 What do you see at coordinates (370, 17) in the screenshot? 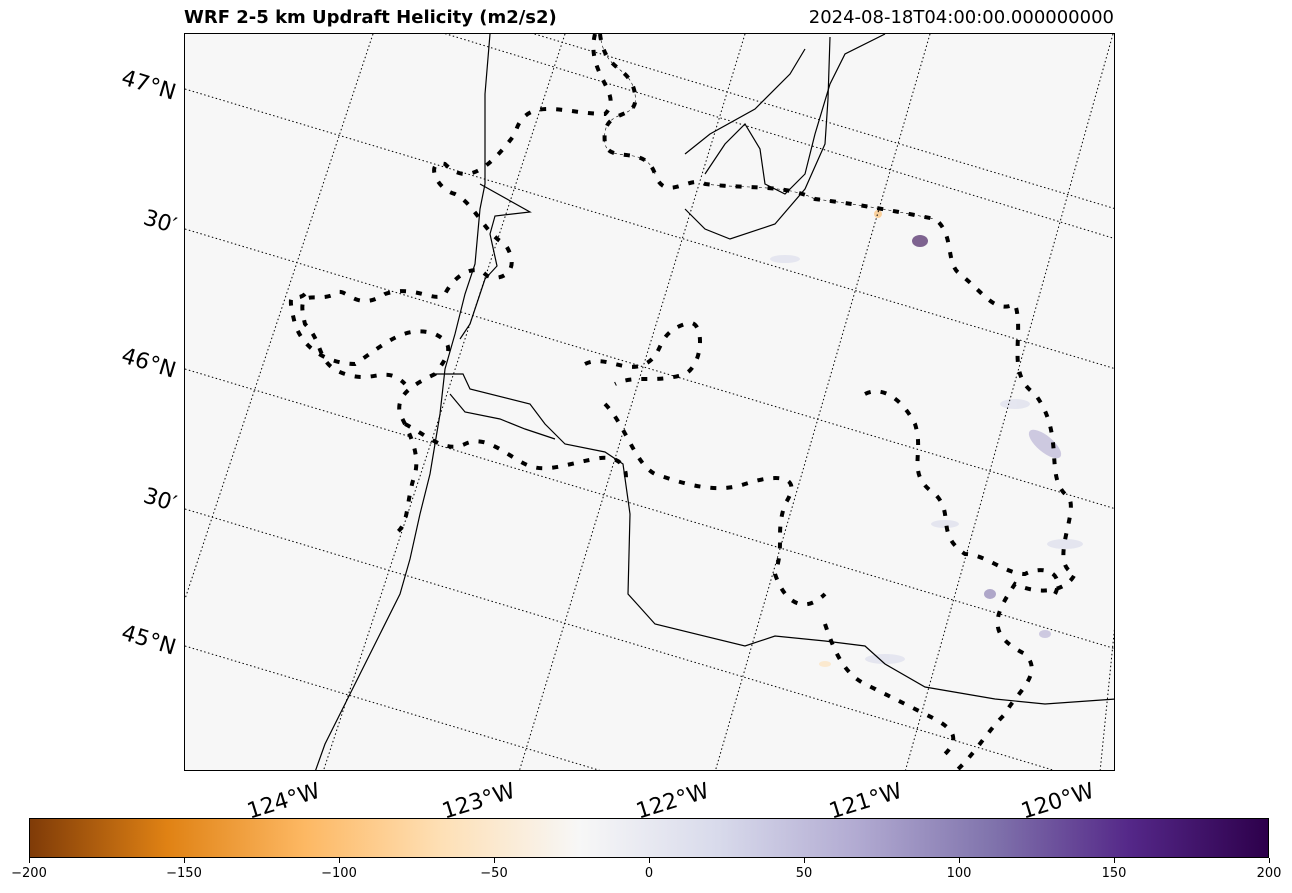
I see `map-title: WRF 2-5 km Updraft Helicity (m2/s2)` at bounding box center [370, 17].